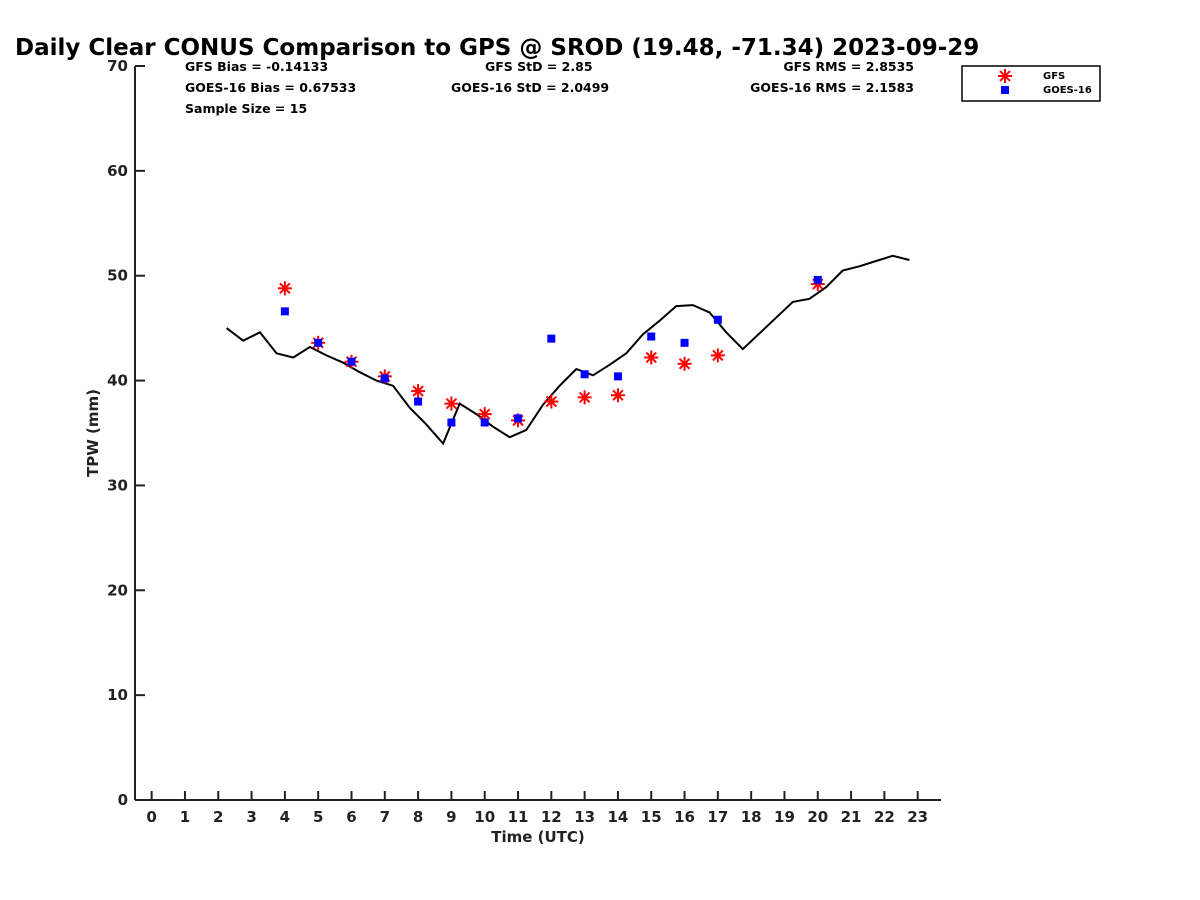  Describe the element at coordinates (551, 817) in the screenshot. I see `x-tick-label: 12` at that location.